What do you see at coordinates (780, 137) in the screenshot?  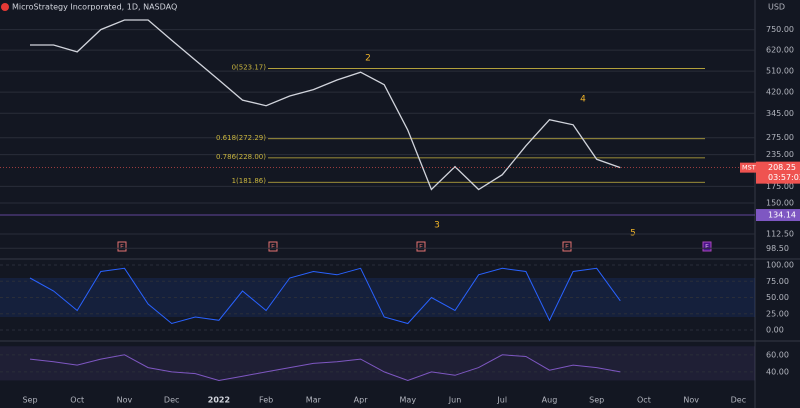 I see `y-tick-label: 275.00` at bounding box center [780, 137].